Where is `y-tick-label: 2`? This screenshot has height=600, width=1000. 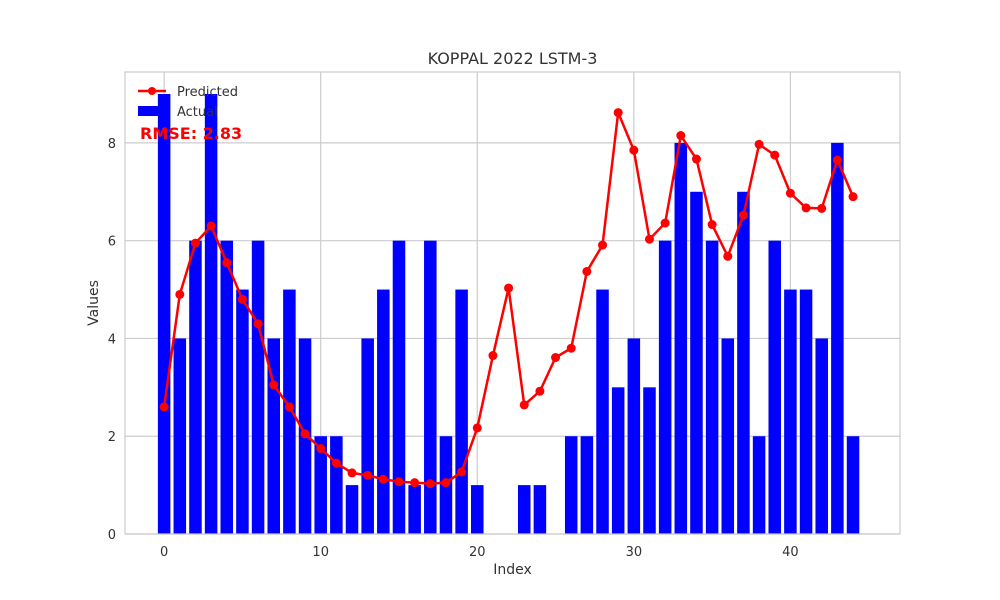 y-tick-label: 2 is located at coordinates (112, 437).